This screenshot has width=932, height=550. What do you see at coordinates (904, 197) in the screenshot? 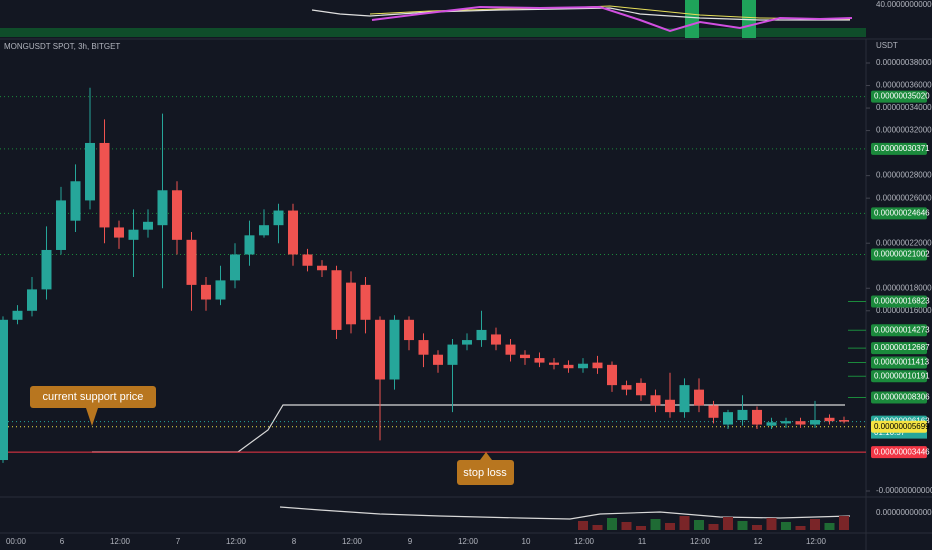
I see `y-tick-label: 0.00000026000` at bounding box center [904, 197].